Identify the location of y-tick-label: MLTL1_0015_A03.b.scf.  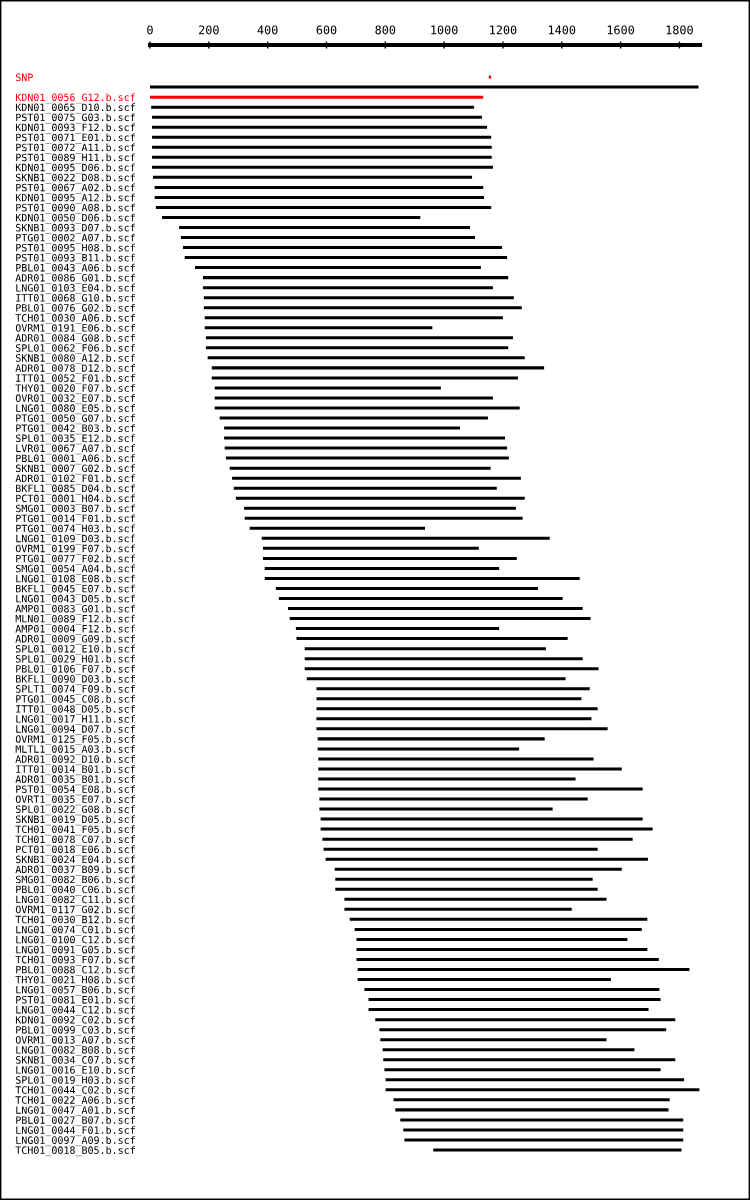
(75, 750).